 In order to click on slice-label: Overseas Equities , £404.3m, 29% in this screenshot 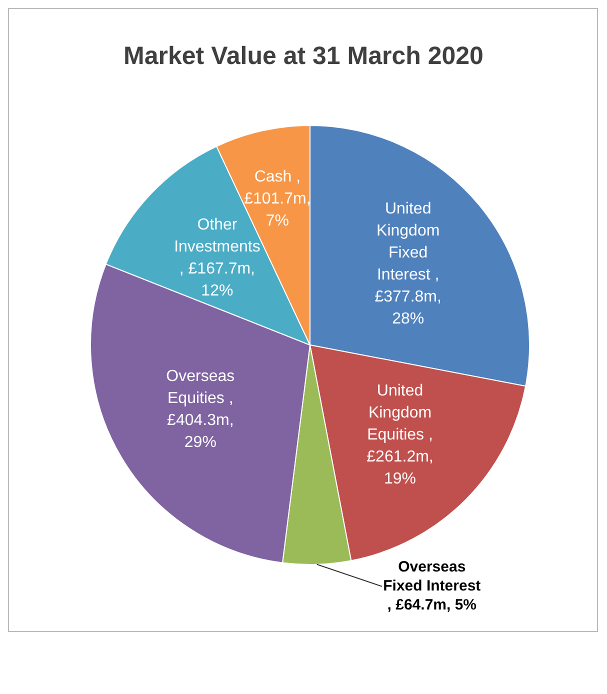, I will do `click(200, 410)`.